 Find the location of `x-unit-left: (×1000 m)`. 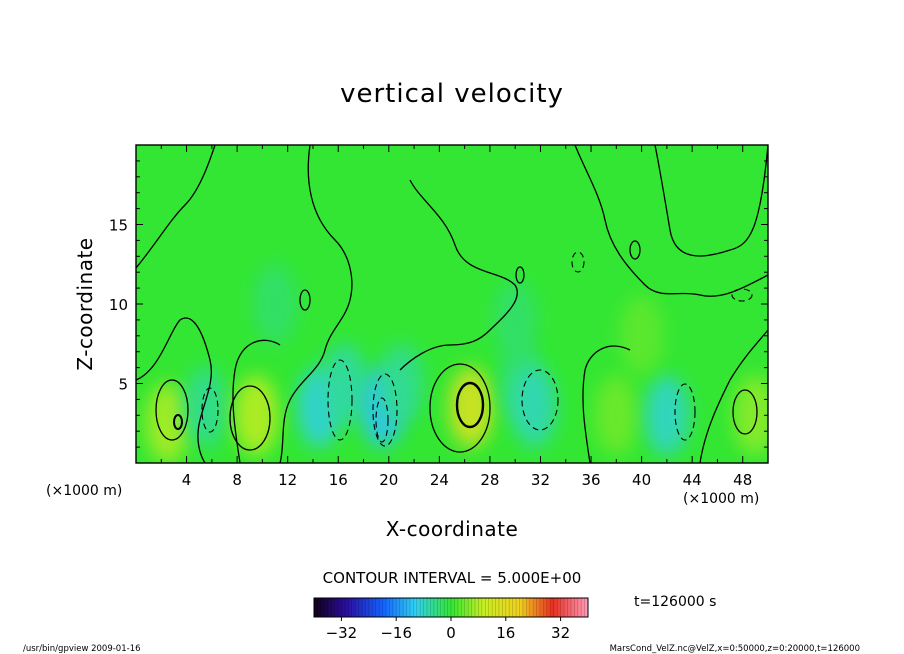

x-unit-left: (×1000 m) is located at coordinates (84, 491).